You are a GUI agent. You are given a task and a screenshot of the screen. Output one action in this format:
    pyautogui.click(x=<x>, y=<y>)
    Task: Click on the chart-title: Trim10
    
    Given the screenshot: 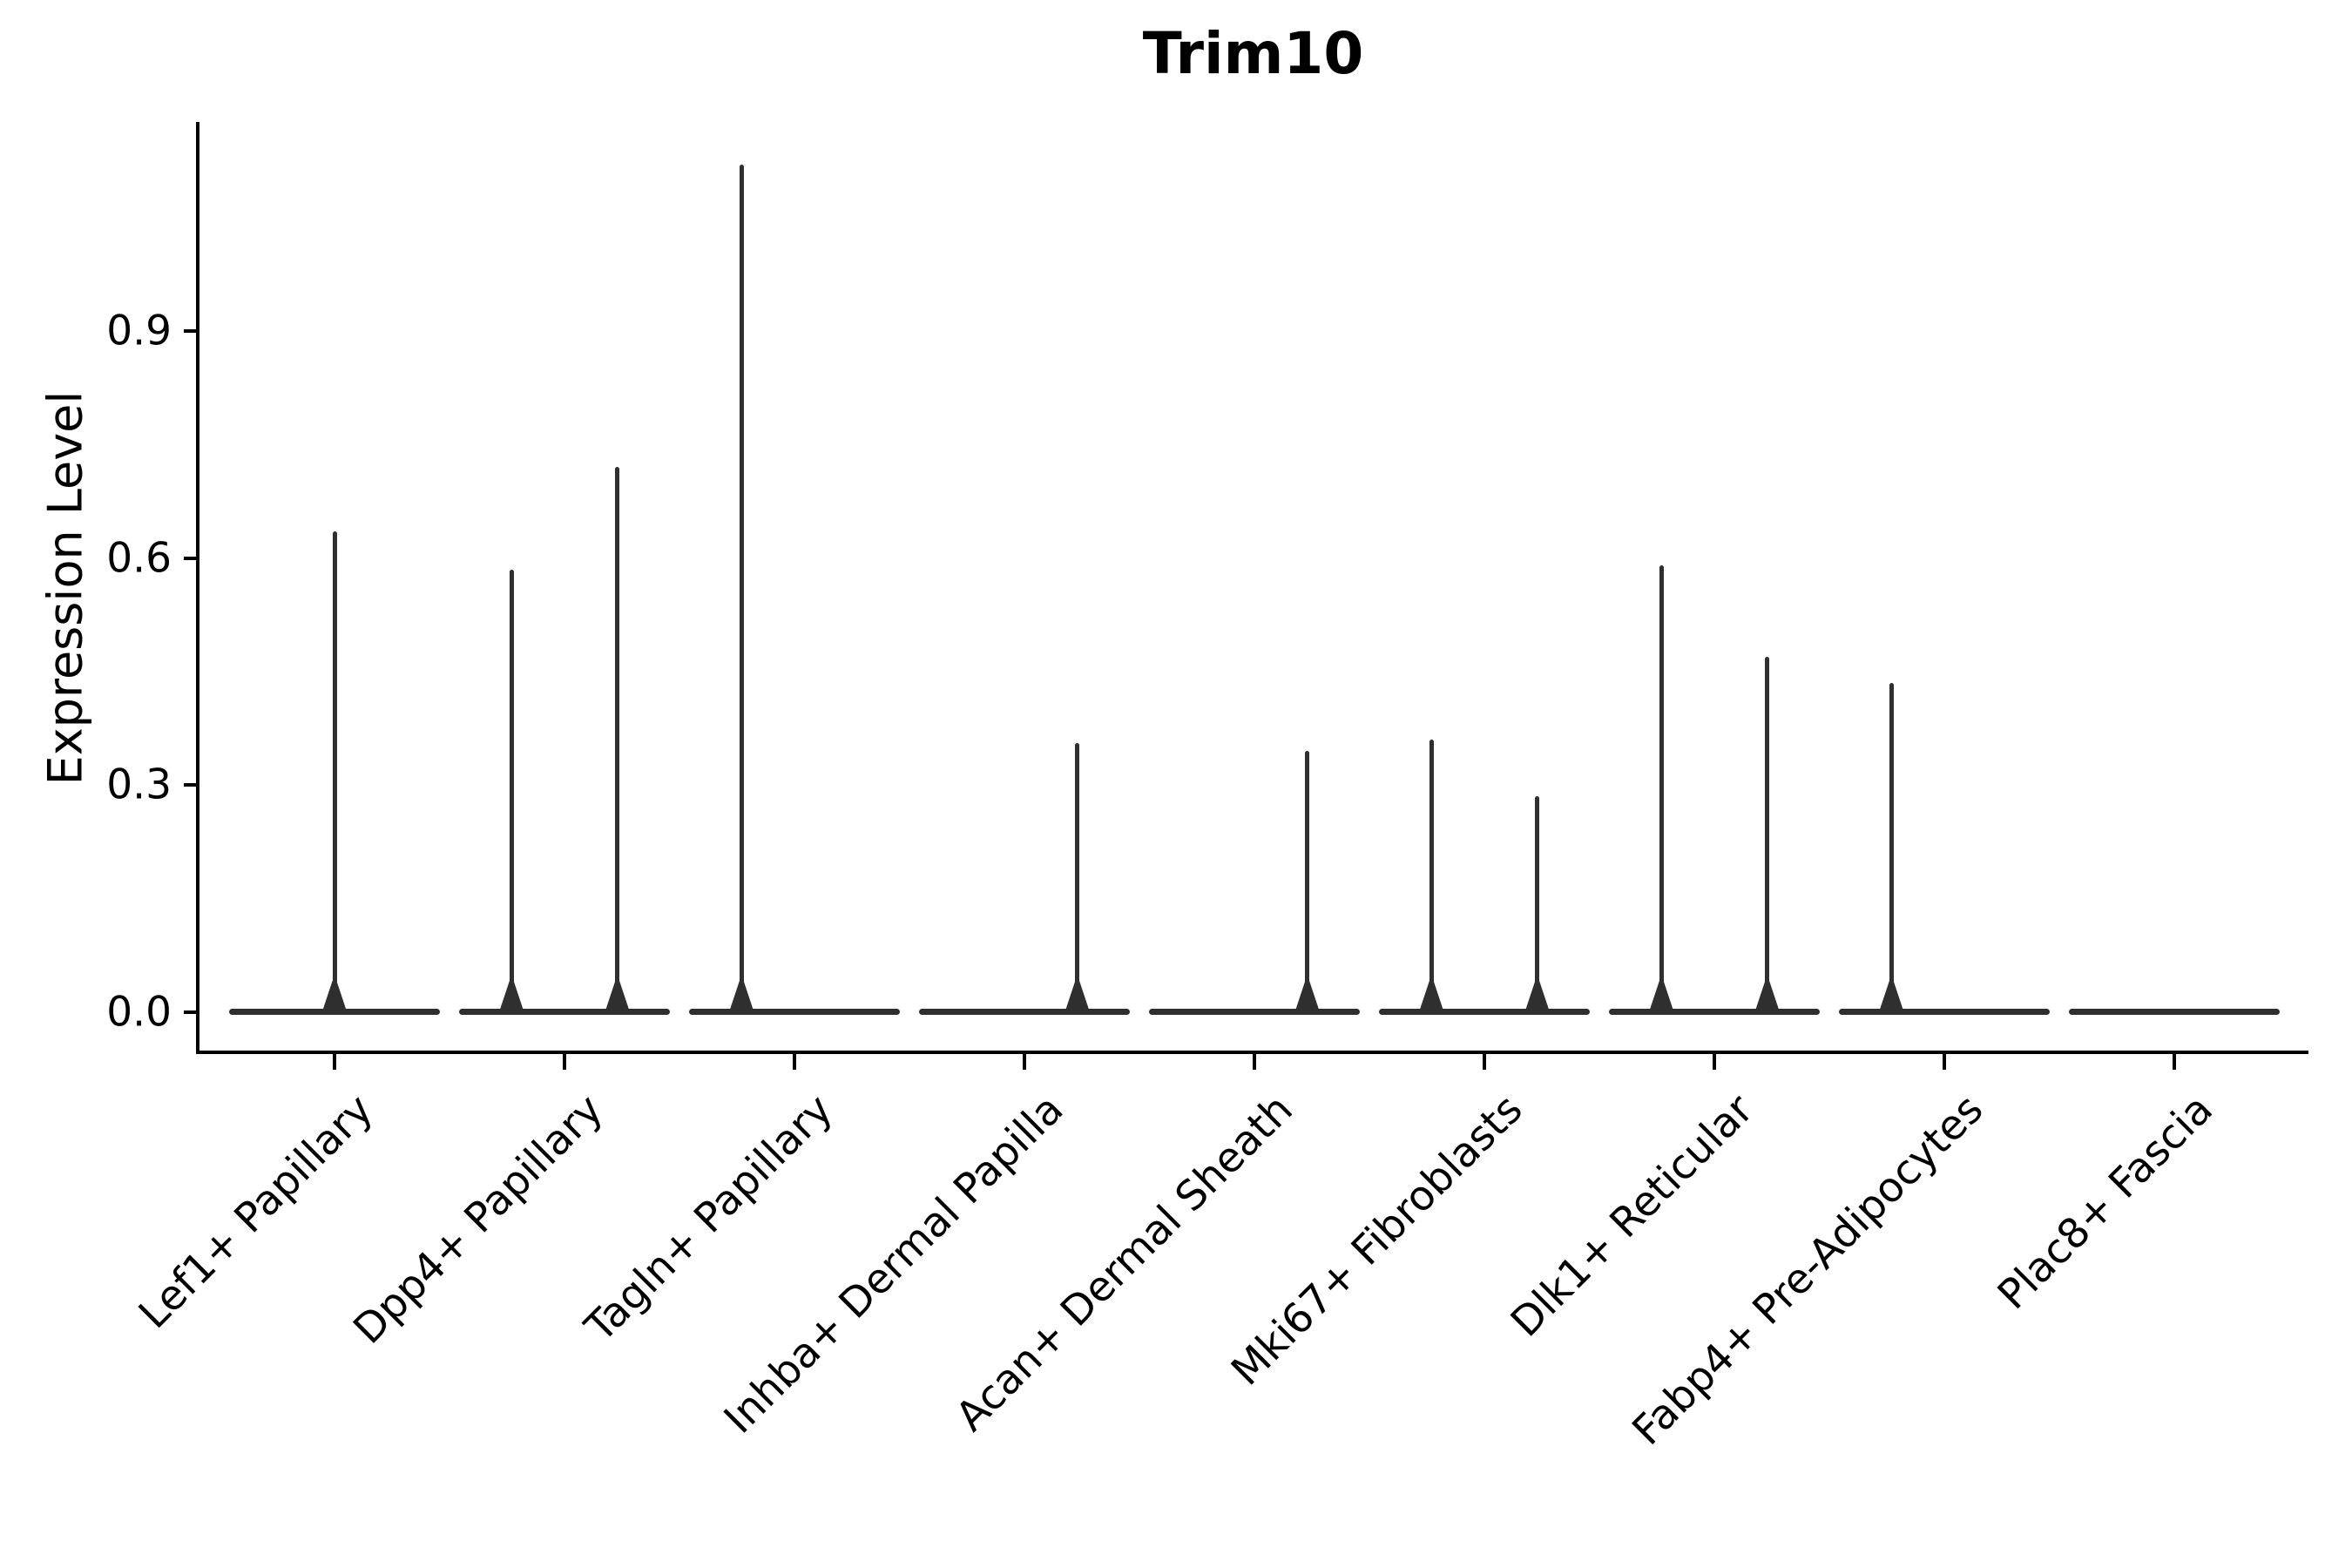 What is the action you would take?
    pyautogui.click(x=1253, y=53)
    